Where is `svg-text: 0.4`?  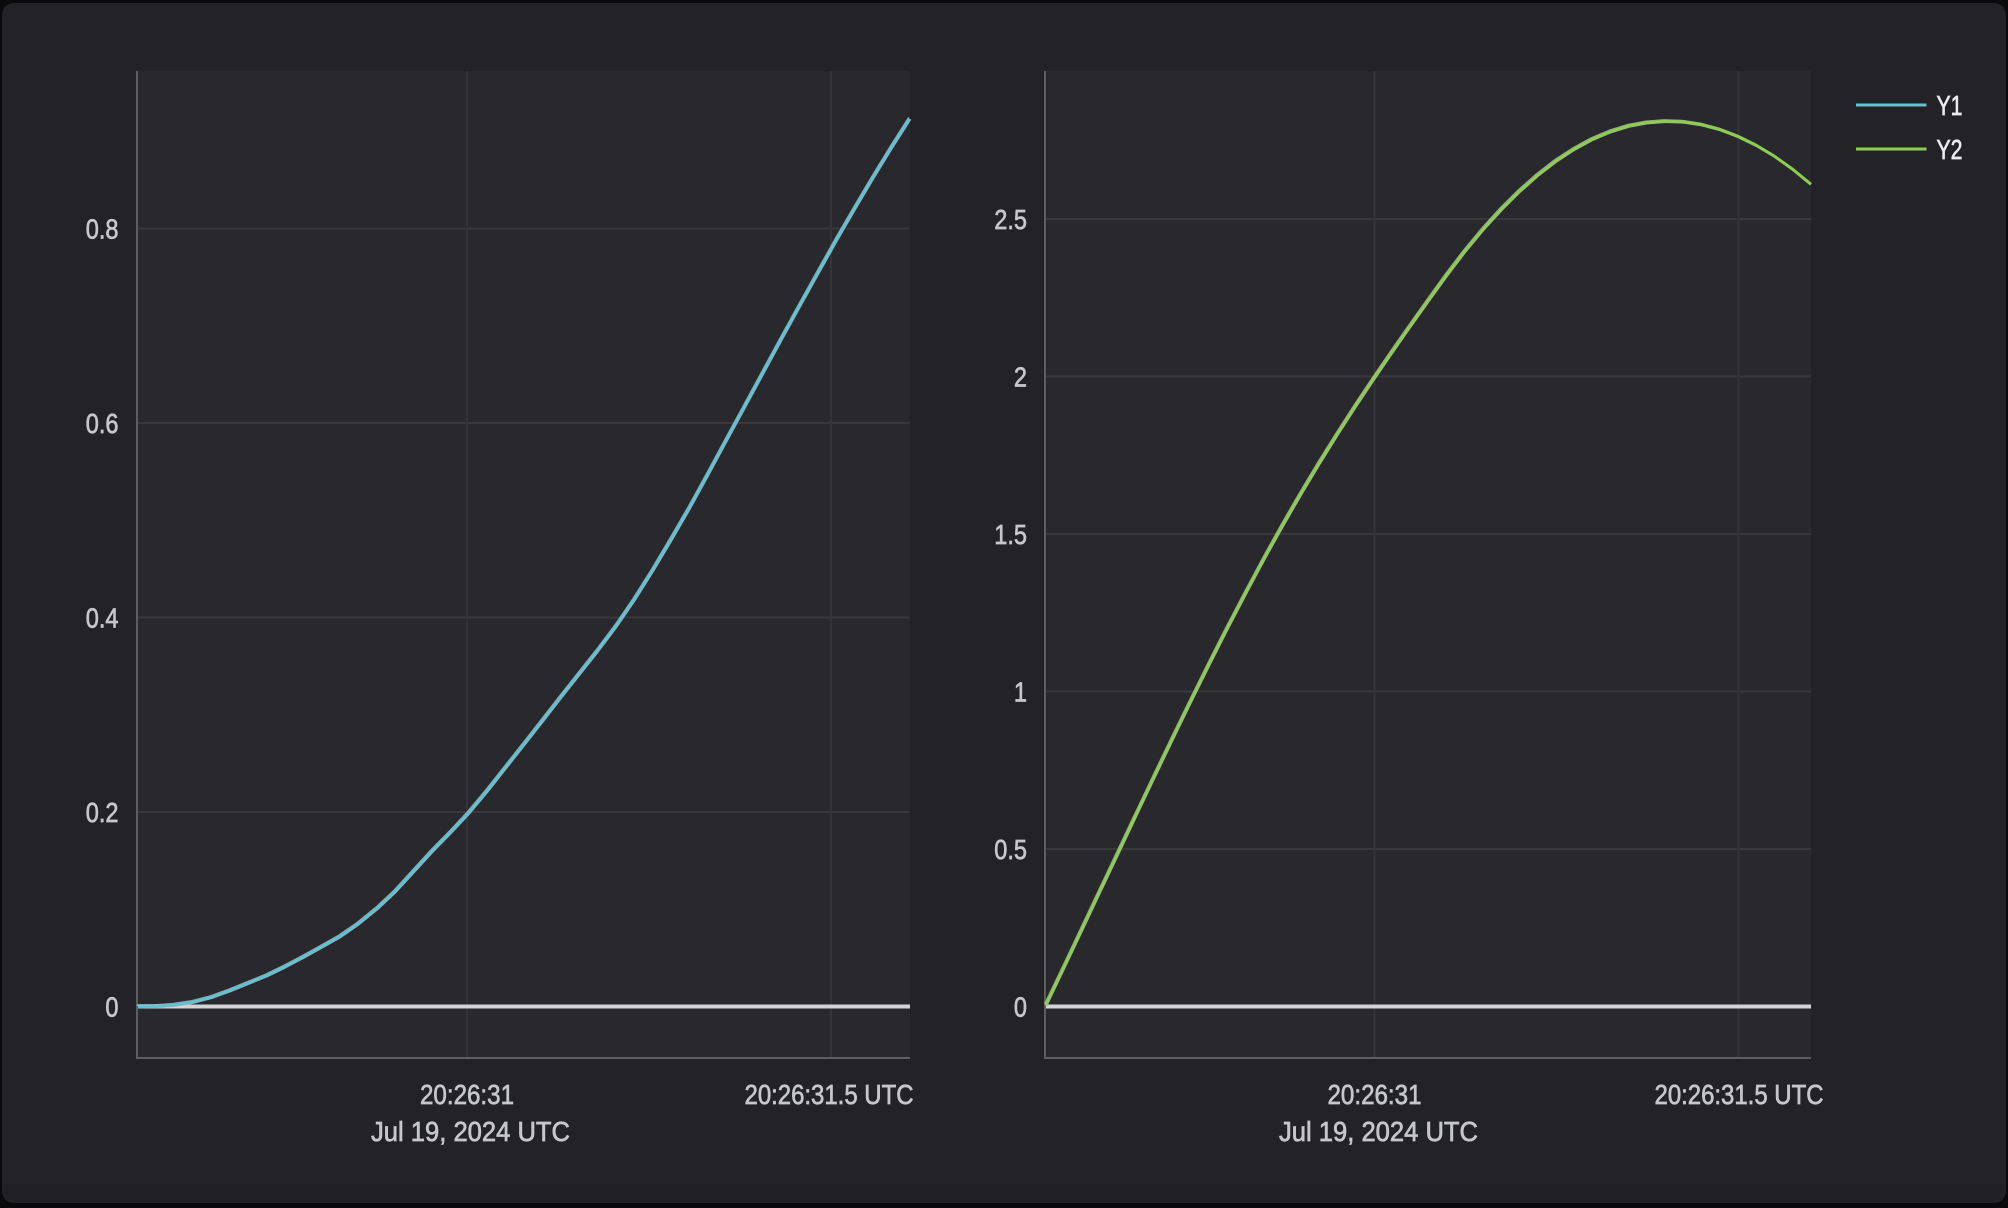
svg-text: 0.4 is located at coordinates (102, 618).